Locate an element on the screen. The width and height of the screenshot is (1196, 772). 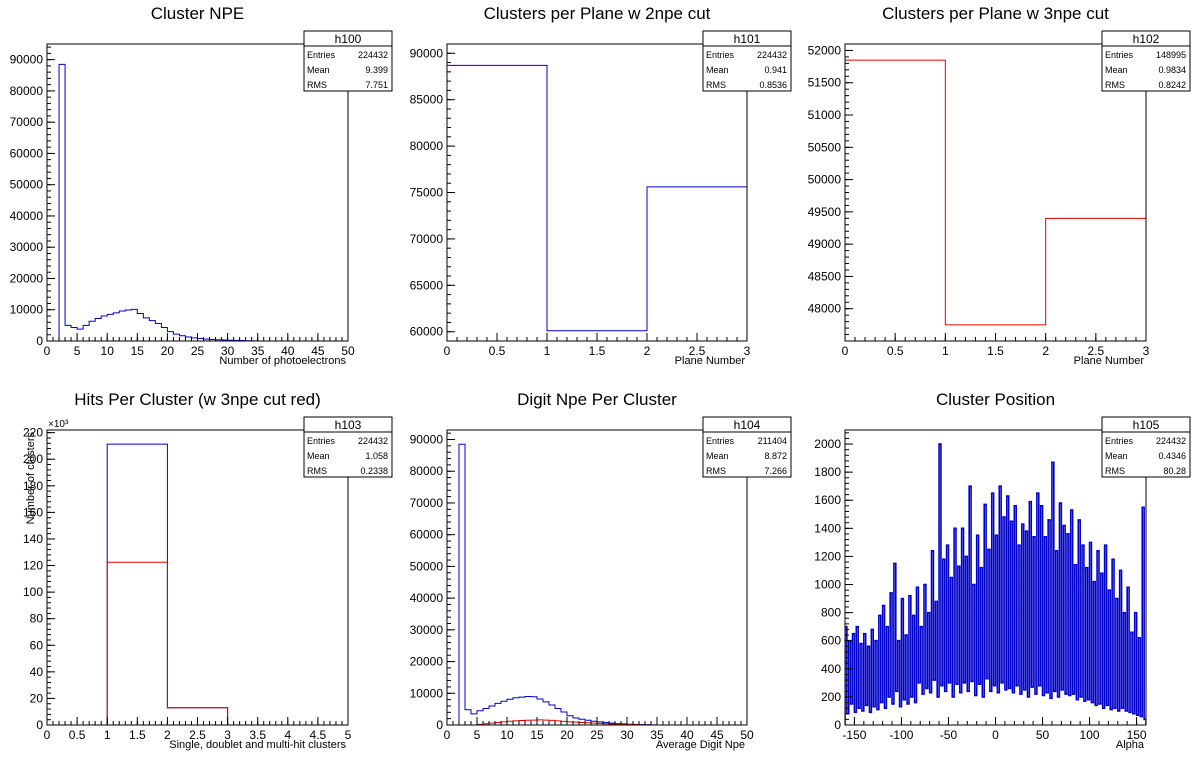
y-tick-label: 50000 is located at coordinates (825, 180).